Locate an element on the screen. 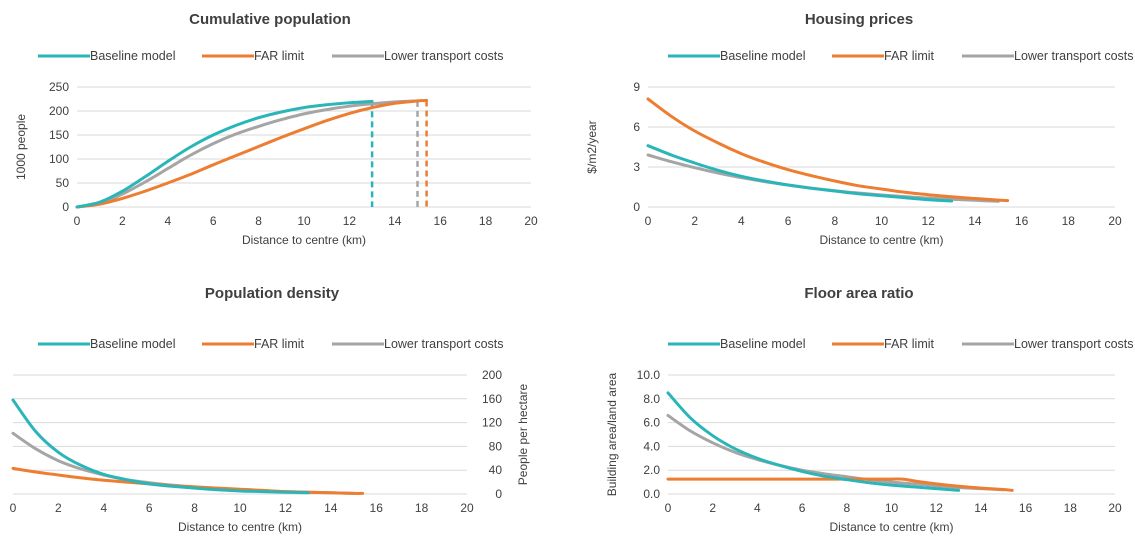 The image size is (1135, 548). y-tick-label: 40 is located at coordinates (496, 470).